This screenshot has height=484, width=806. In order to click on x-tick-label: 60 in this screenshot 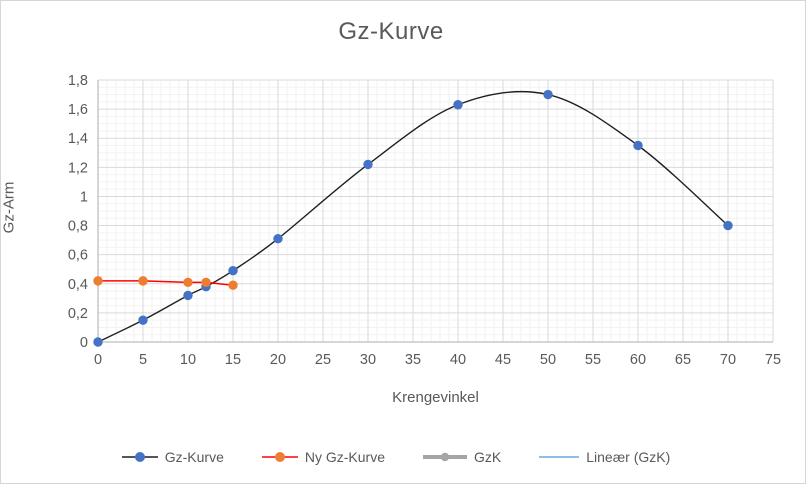, I will do `click(638, 360)`.